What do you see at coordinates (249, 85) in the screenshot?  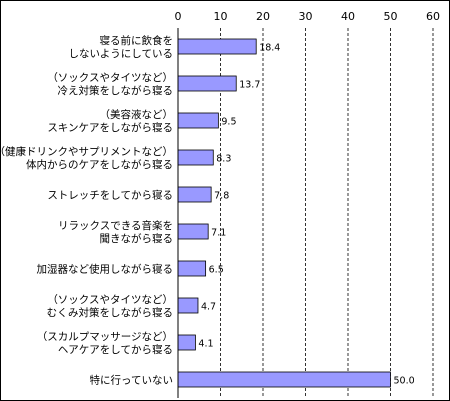 I see `data-label: 13.7` at bounding box center [249, 85].